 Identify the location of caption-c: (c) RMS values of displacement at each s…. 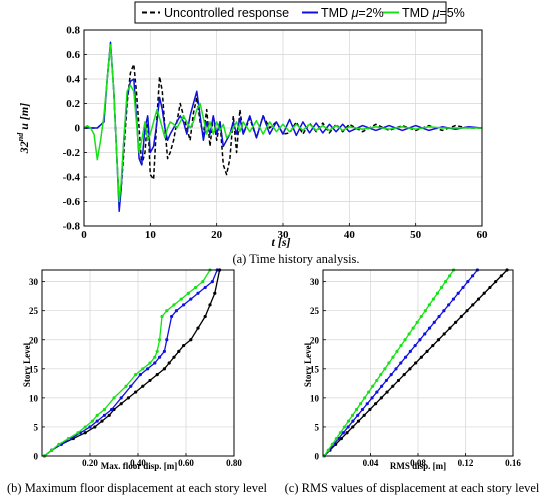
(412, 488).